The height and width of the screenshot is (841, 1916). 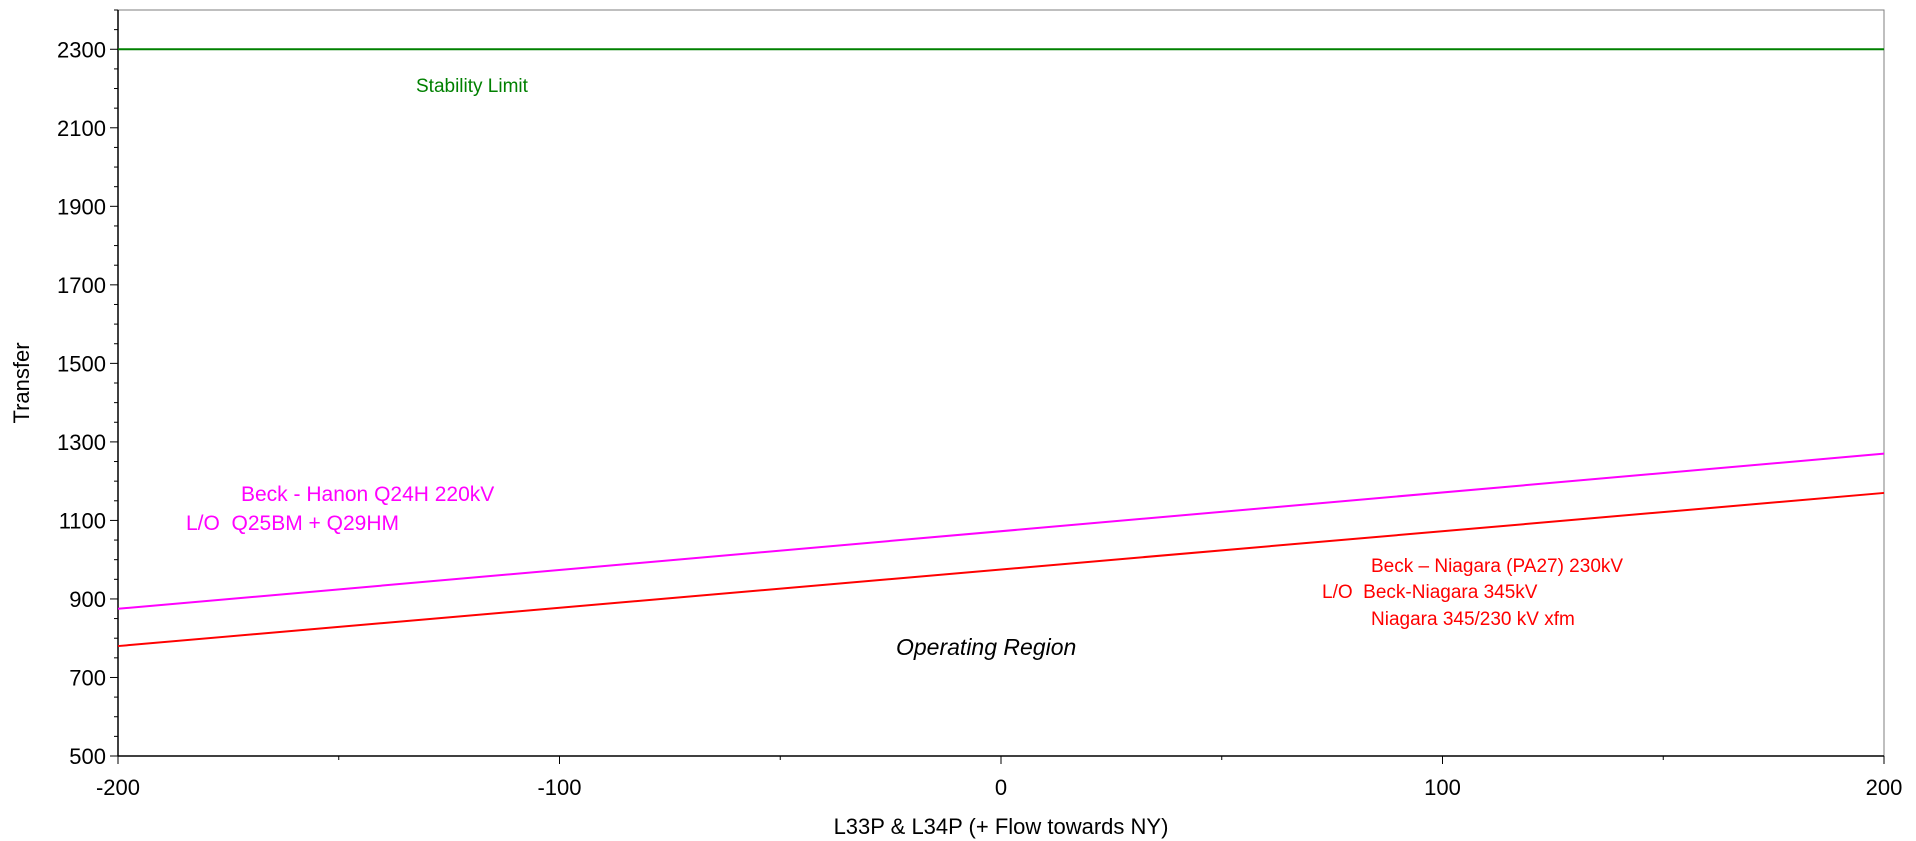 What do you see at coordinates (81, 363) in the screenshot?
I see `y-tick-label: 1500` at bounding box center [81, 363].